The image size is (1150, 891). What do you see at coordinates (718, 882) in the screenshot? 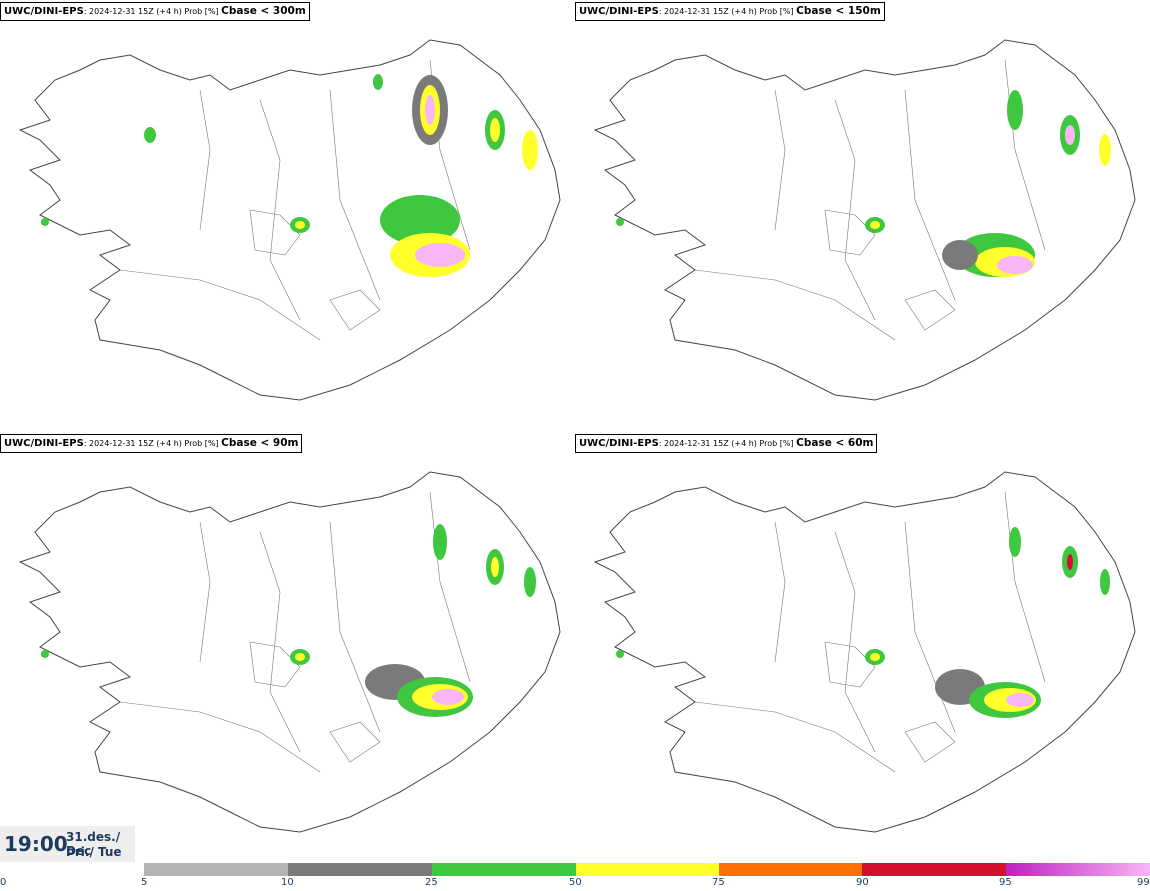
I see `tick-label-75: 75` at bounding box center [718, 882].